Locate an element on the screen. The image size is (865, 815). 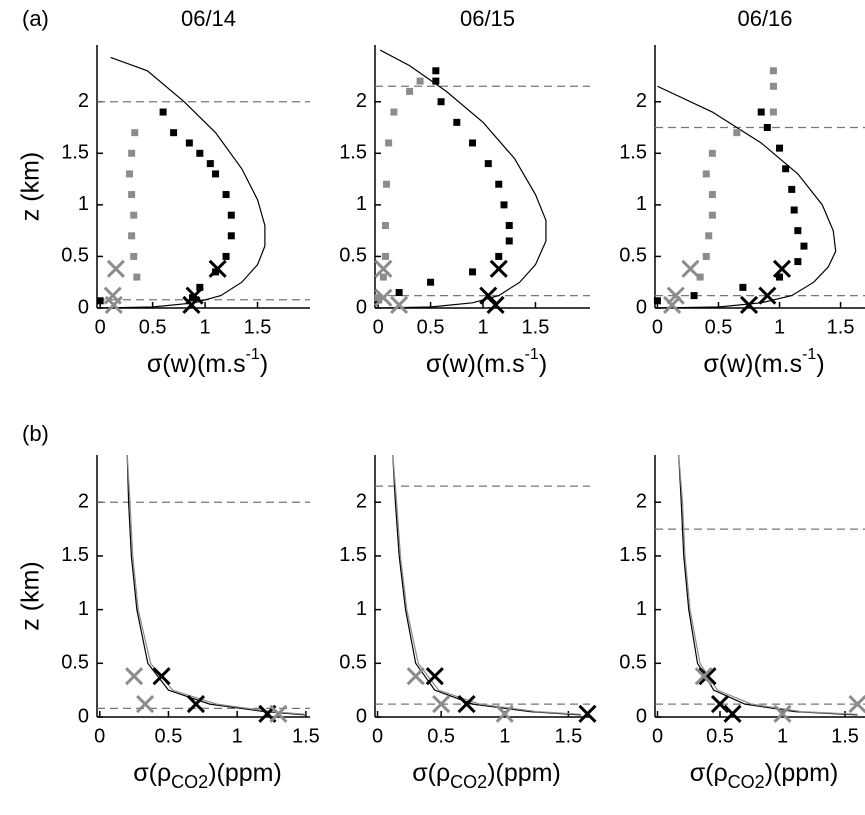
panel-label: (b) is located at coordinates (35, 433).